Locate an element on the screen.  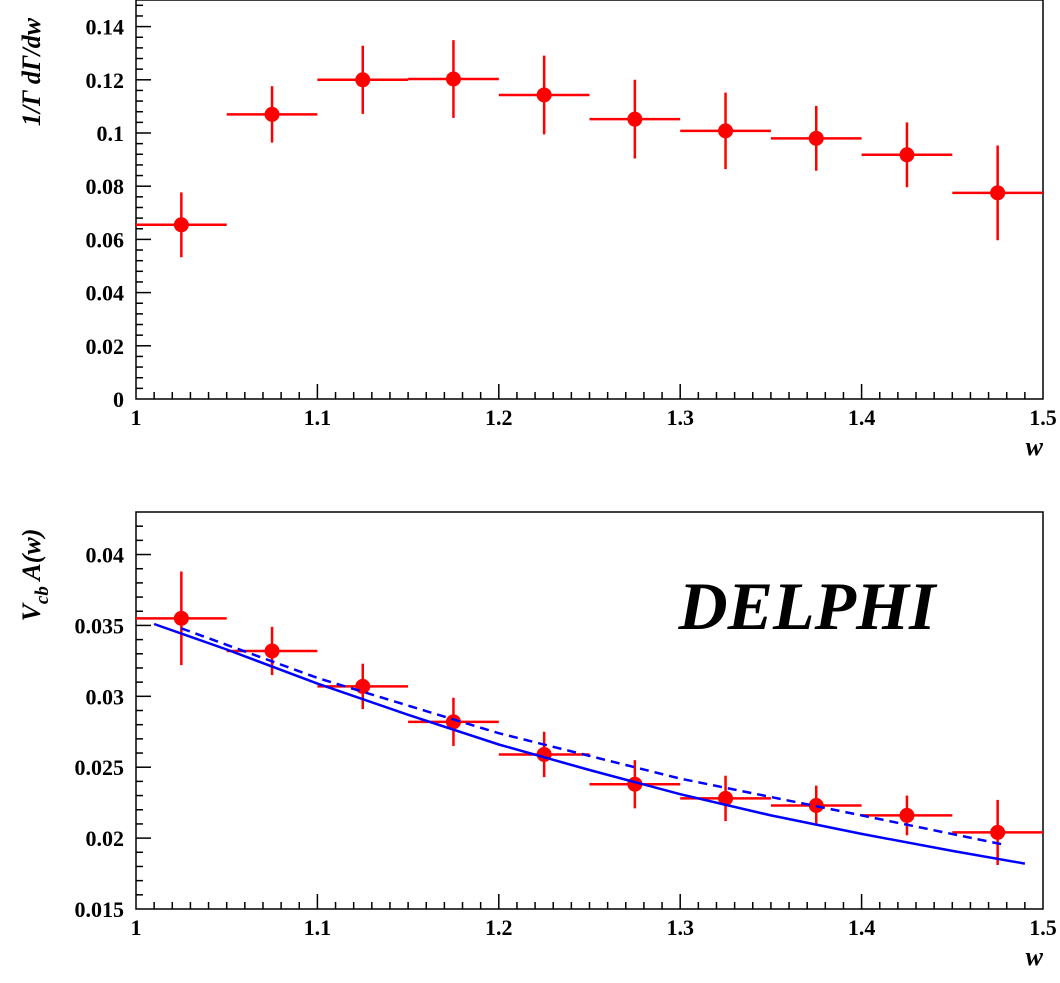
y-tick-label: 0.1 is located at coordinates (111, 133).